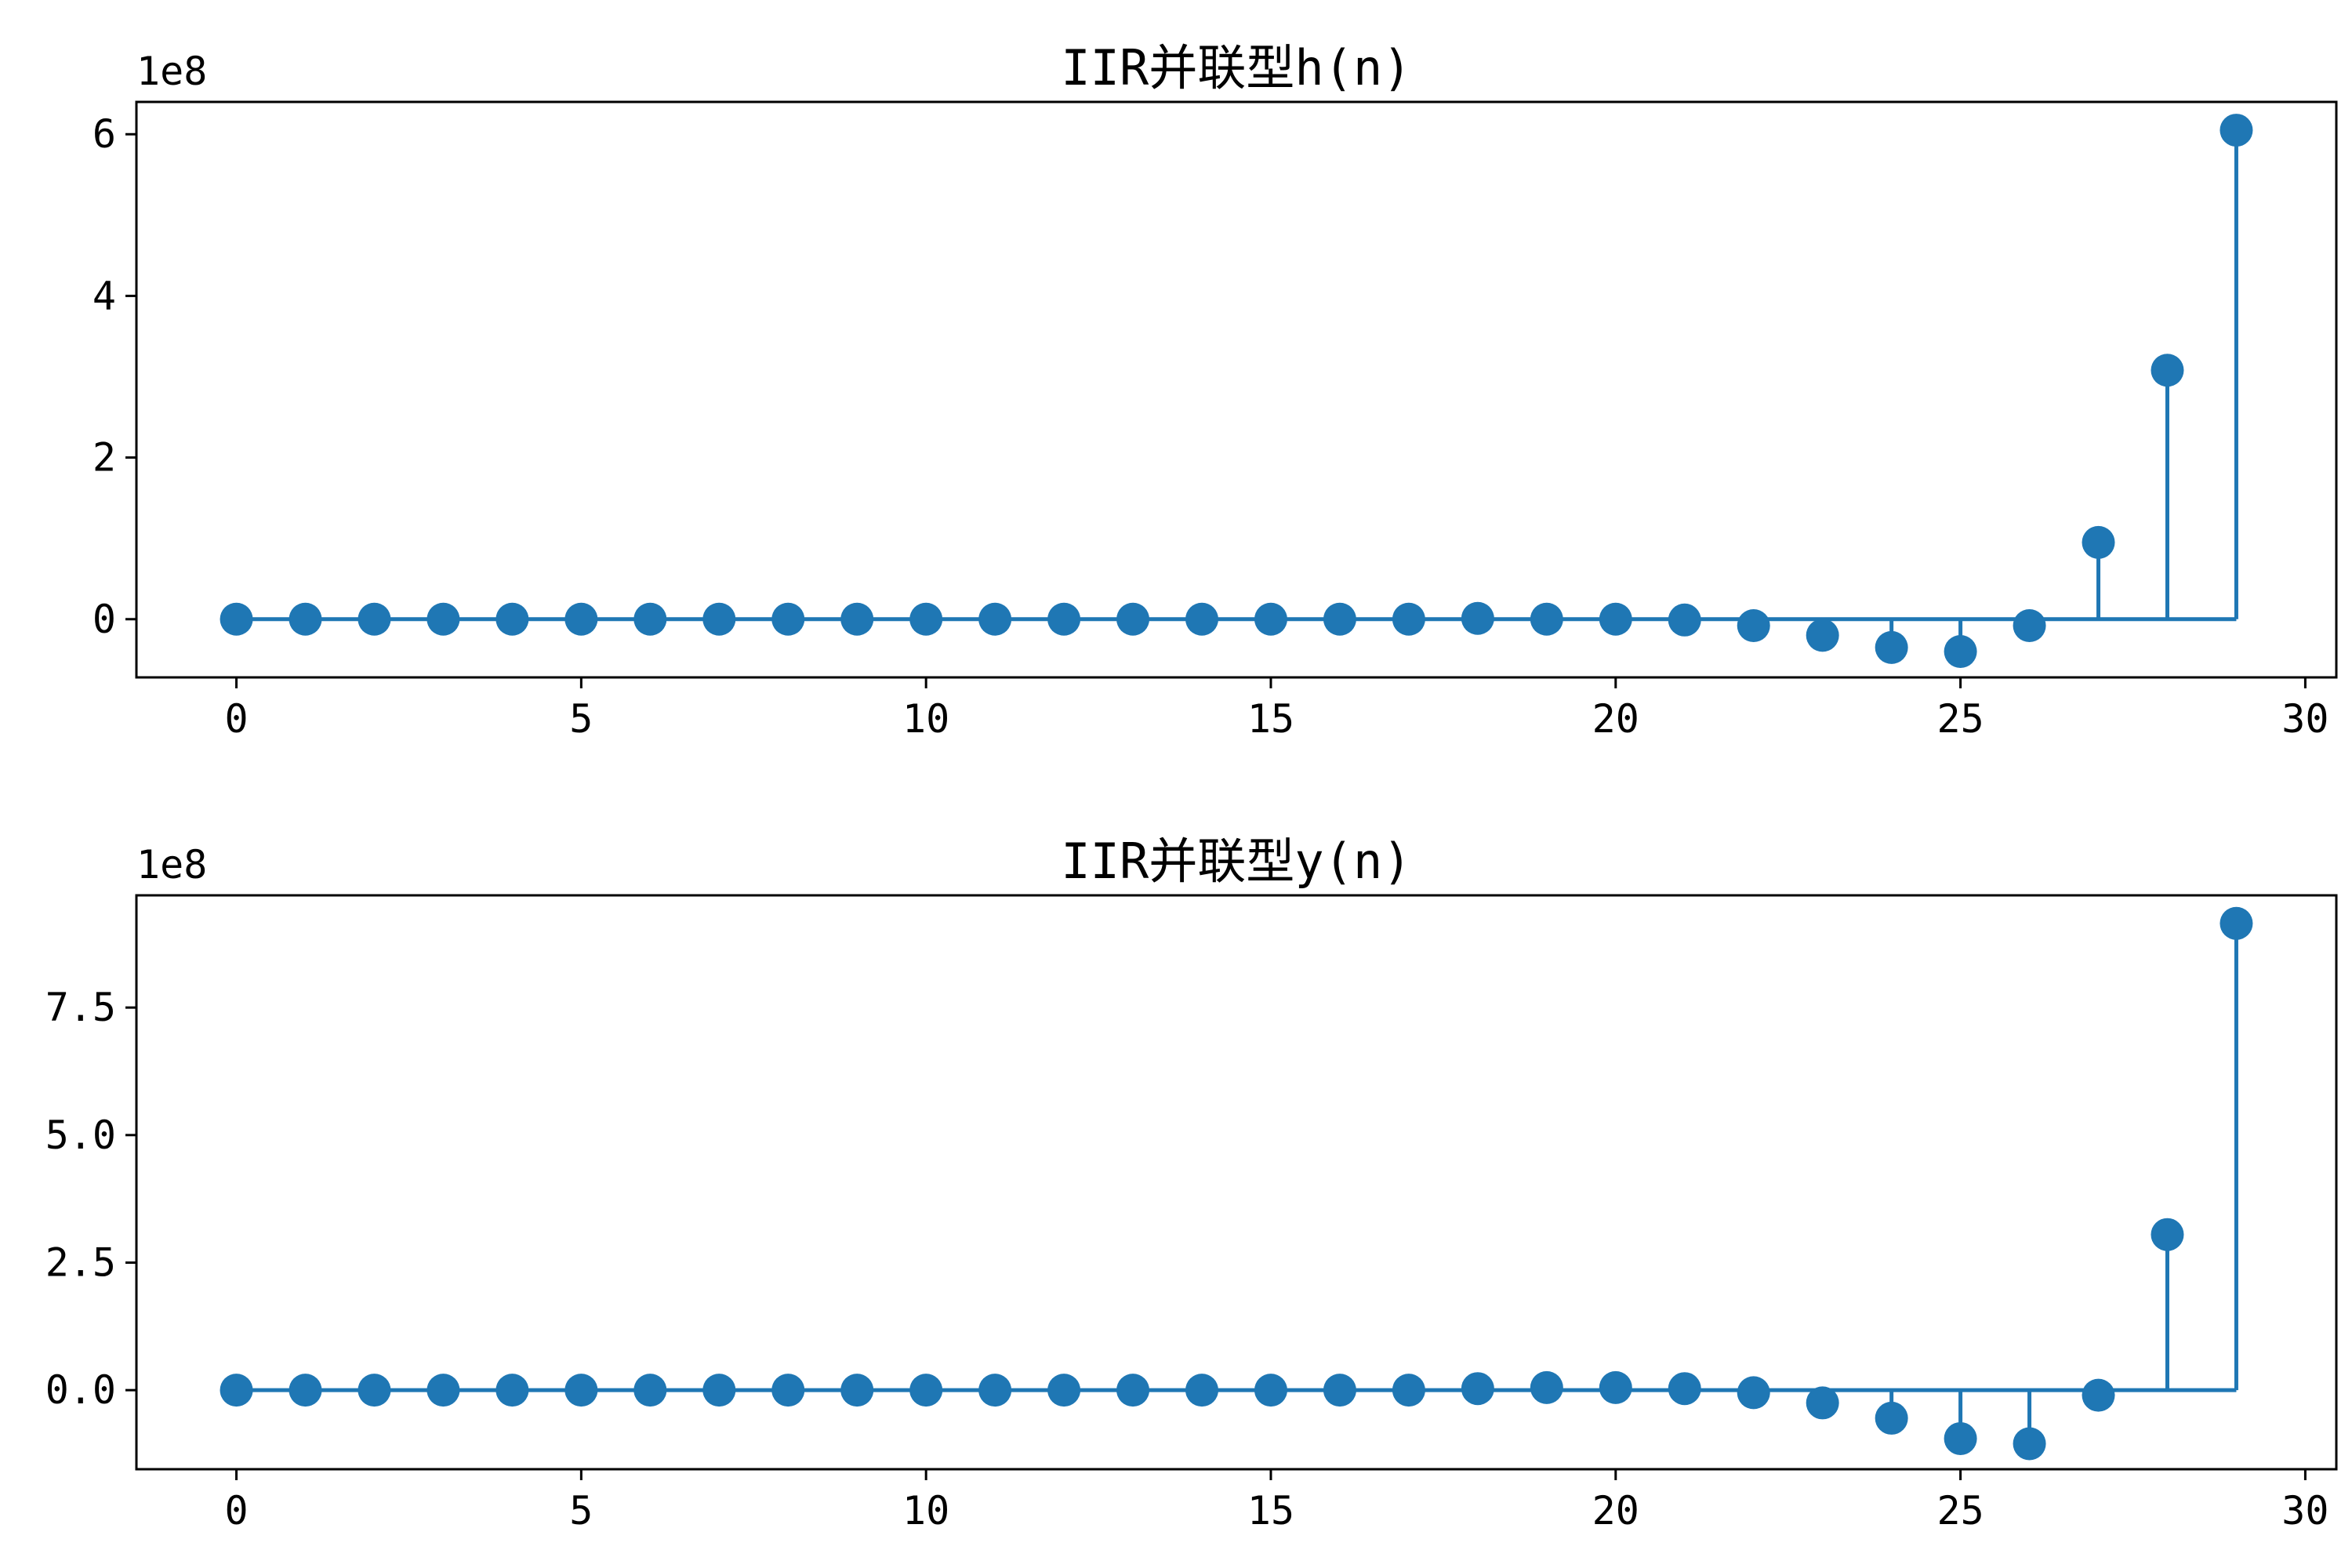 Image resolution: width=2352 pixels, height=1568 pixels. I want to click on y-tick-label: 4, so click(104, 295).